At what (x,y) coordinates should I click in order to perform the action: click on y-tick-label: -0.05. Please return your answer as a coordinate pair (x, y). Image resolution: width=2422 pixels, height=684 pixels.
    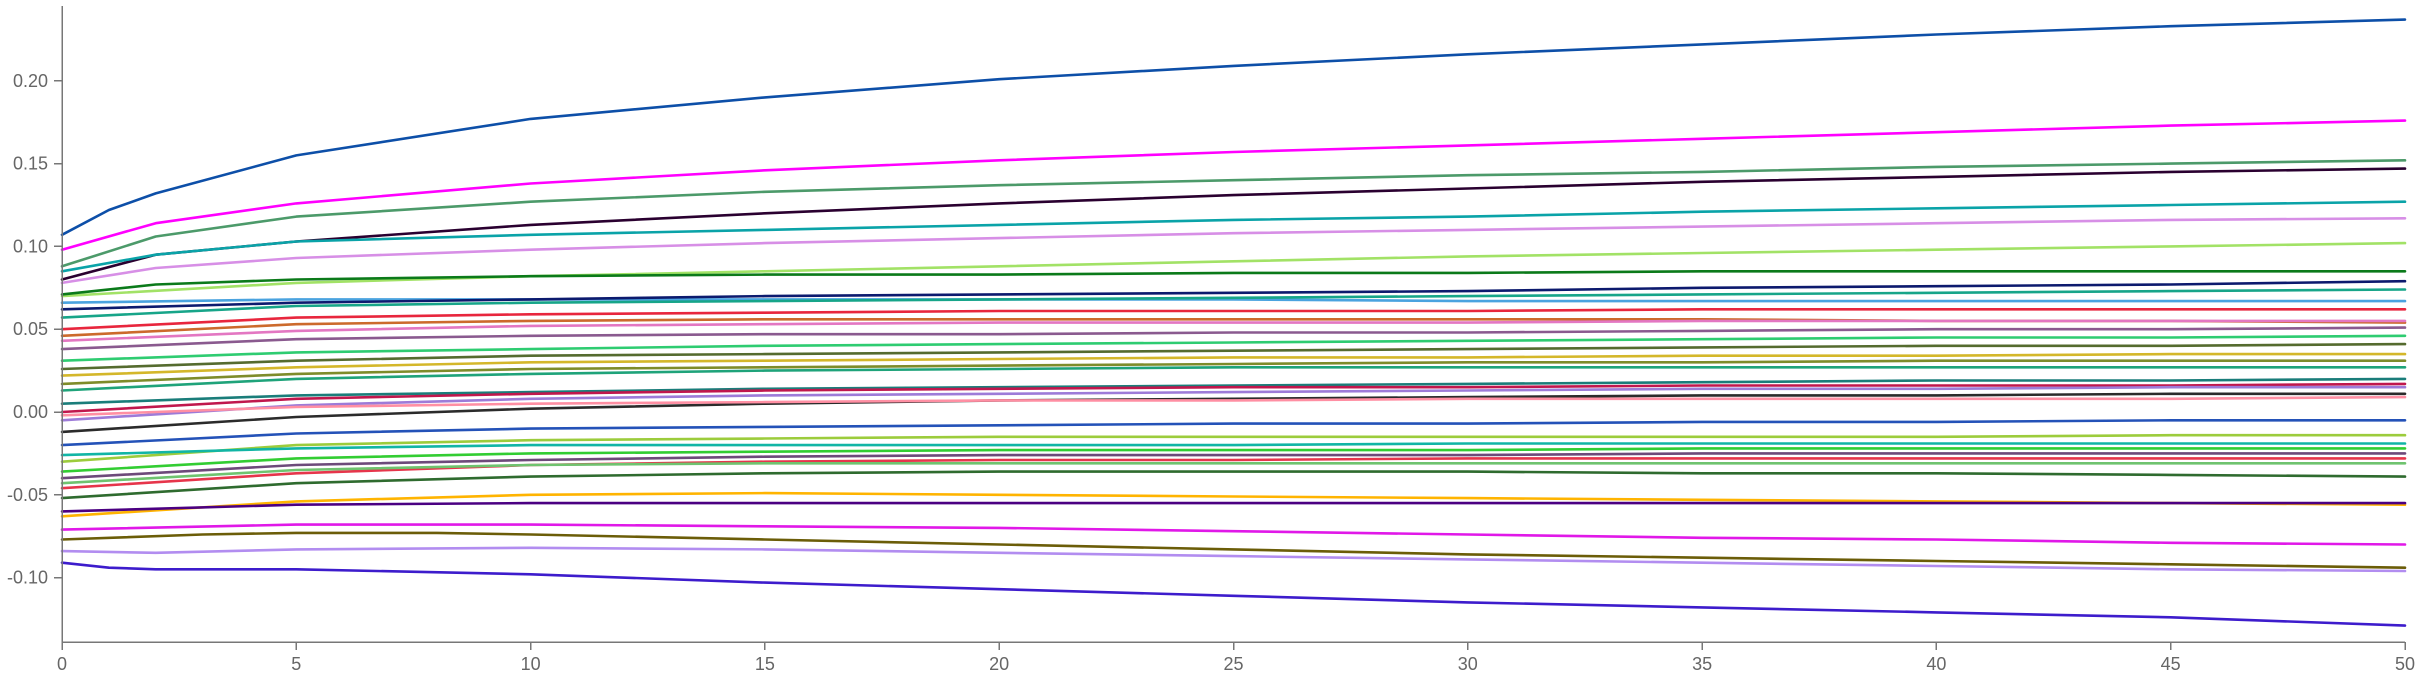
    Looking at the image, I should click on (27, 495).